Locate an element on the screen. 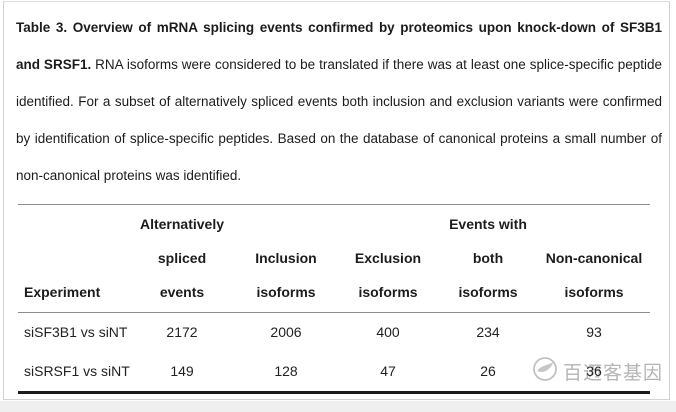 The width and height of the screenshot is (676, 412). header-col-events-with-both-isoforms: Events with both isoforms is located at coordinates (488, 258).